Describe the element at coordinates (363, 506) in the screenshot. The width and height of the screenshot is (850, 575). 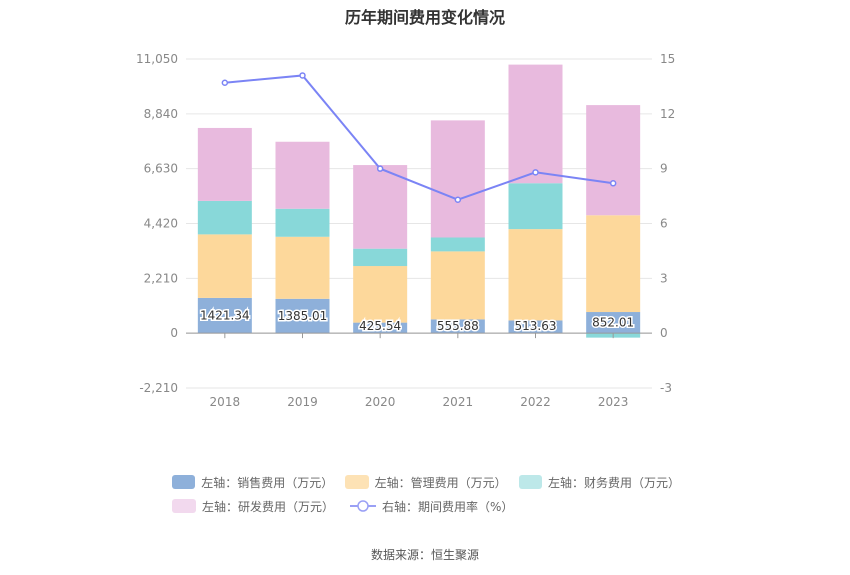
I see `legend-line-circle-icon` at that location.